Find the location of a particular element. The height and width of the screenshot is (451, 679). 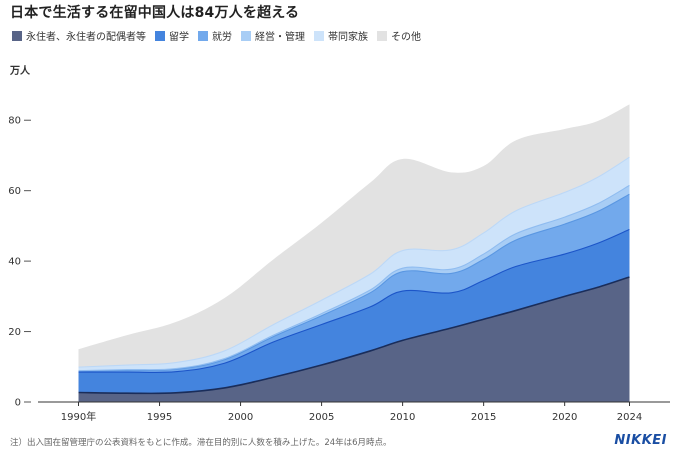

legend-item-business: 経営・管理 is located at coordinates (273, 35).